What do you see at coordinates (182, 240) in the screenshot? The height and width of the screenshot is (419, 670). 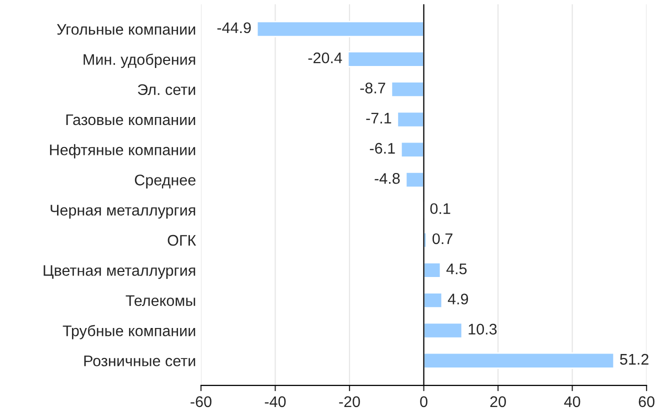 I see `y-tick-label: ОГК` at bounding box center [182, 240].